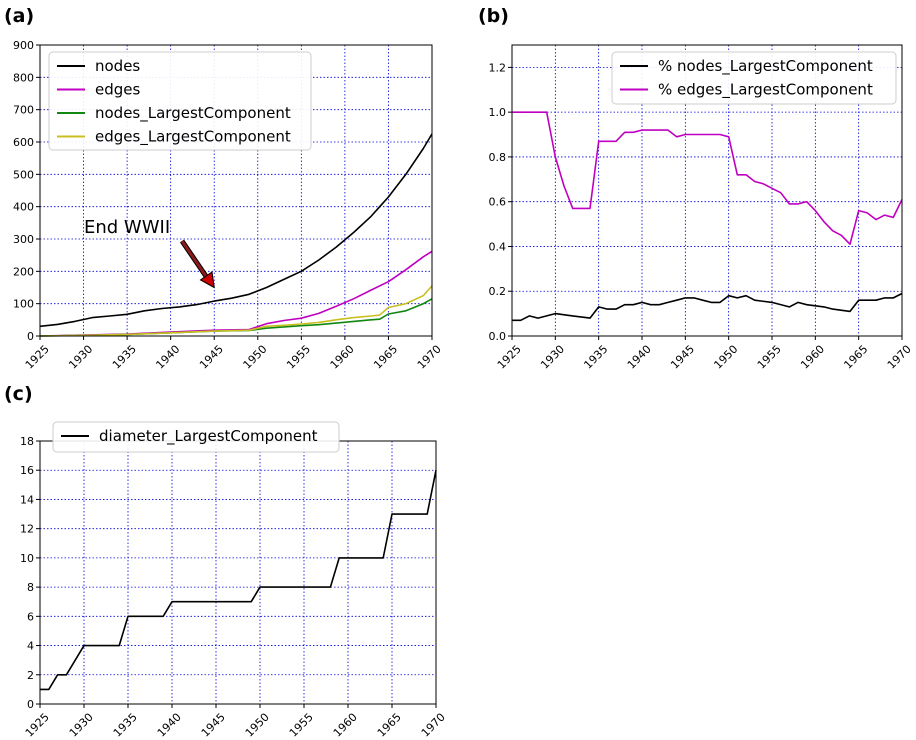 The height and width of the screenshot is (740, 916). Describe the element at coordinates (27, 470) in the screenshot. I see `y-tick-label: 16` at that location.